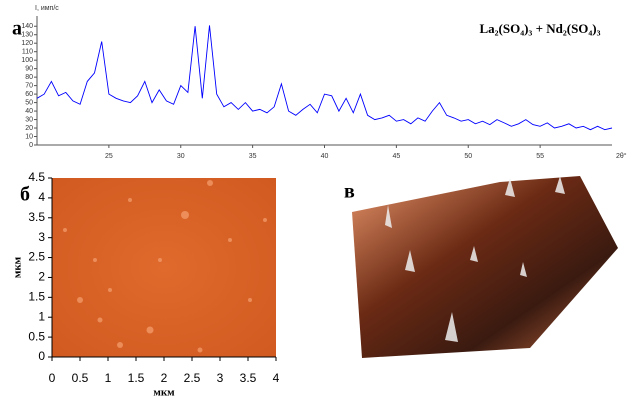 The height and width of the screenshot is (403, 637). I want to click on y-tick-label: 120, so click(27, 43).